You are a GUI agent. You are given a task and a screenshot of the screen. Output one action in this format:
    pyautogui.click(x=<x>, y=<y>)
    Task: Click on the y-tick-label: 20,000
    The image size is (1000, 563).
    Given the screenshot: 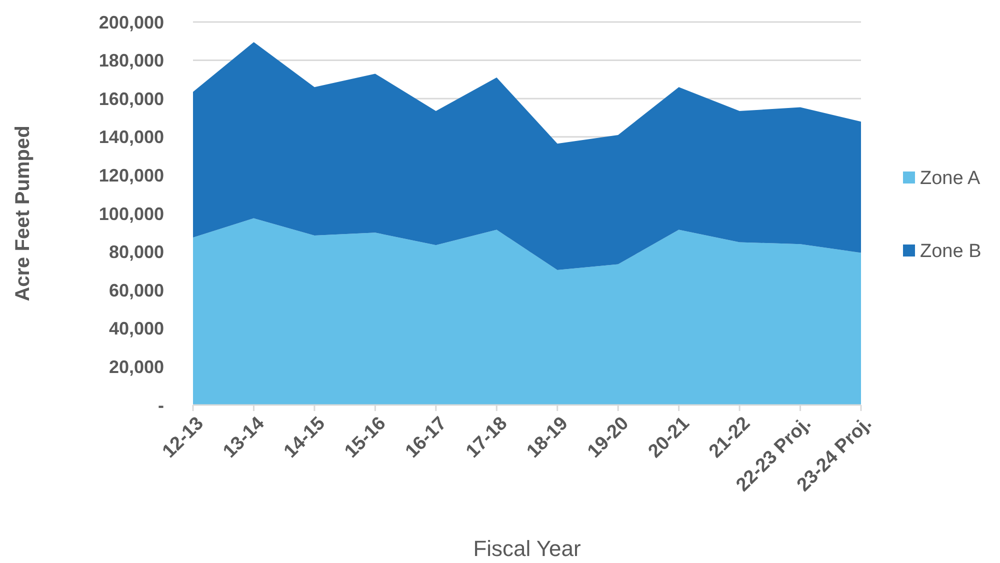 What is the action you would take?
    pyautogui.click(x=136, y=367)
    